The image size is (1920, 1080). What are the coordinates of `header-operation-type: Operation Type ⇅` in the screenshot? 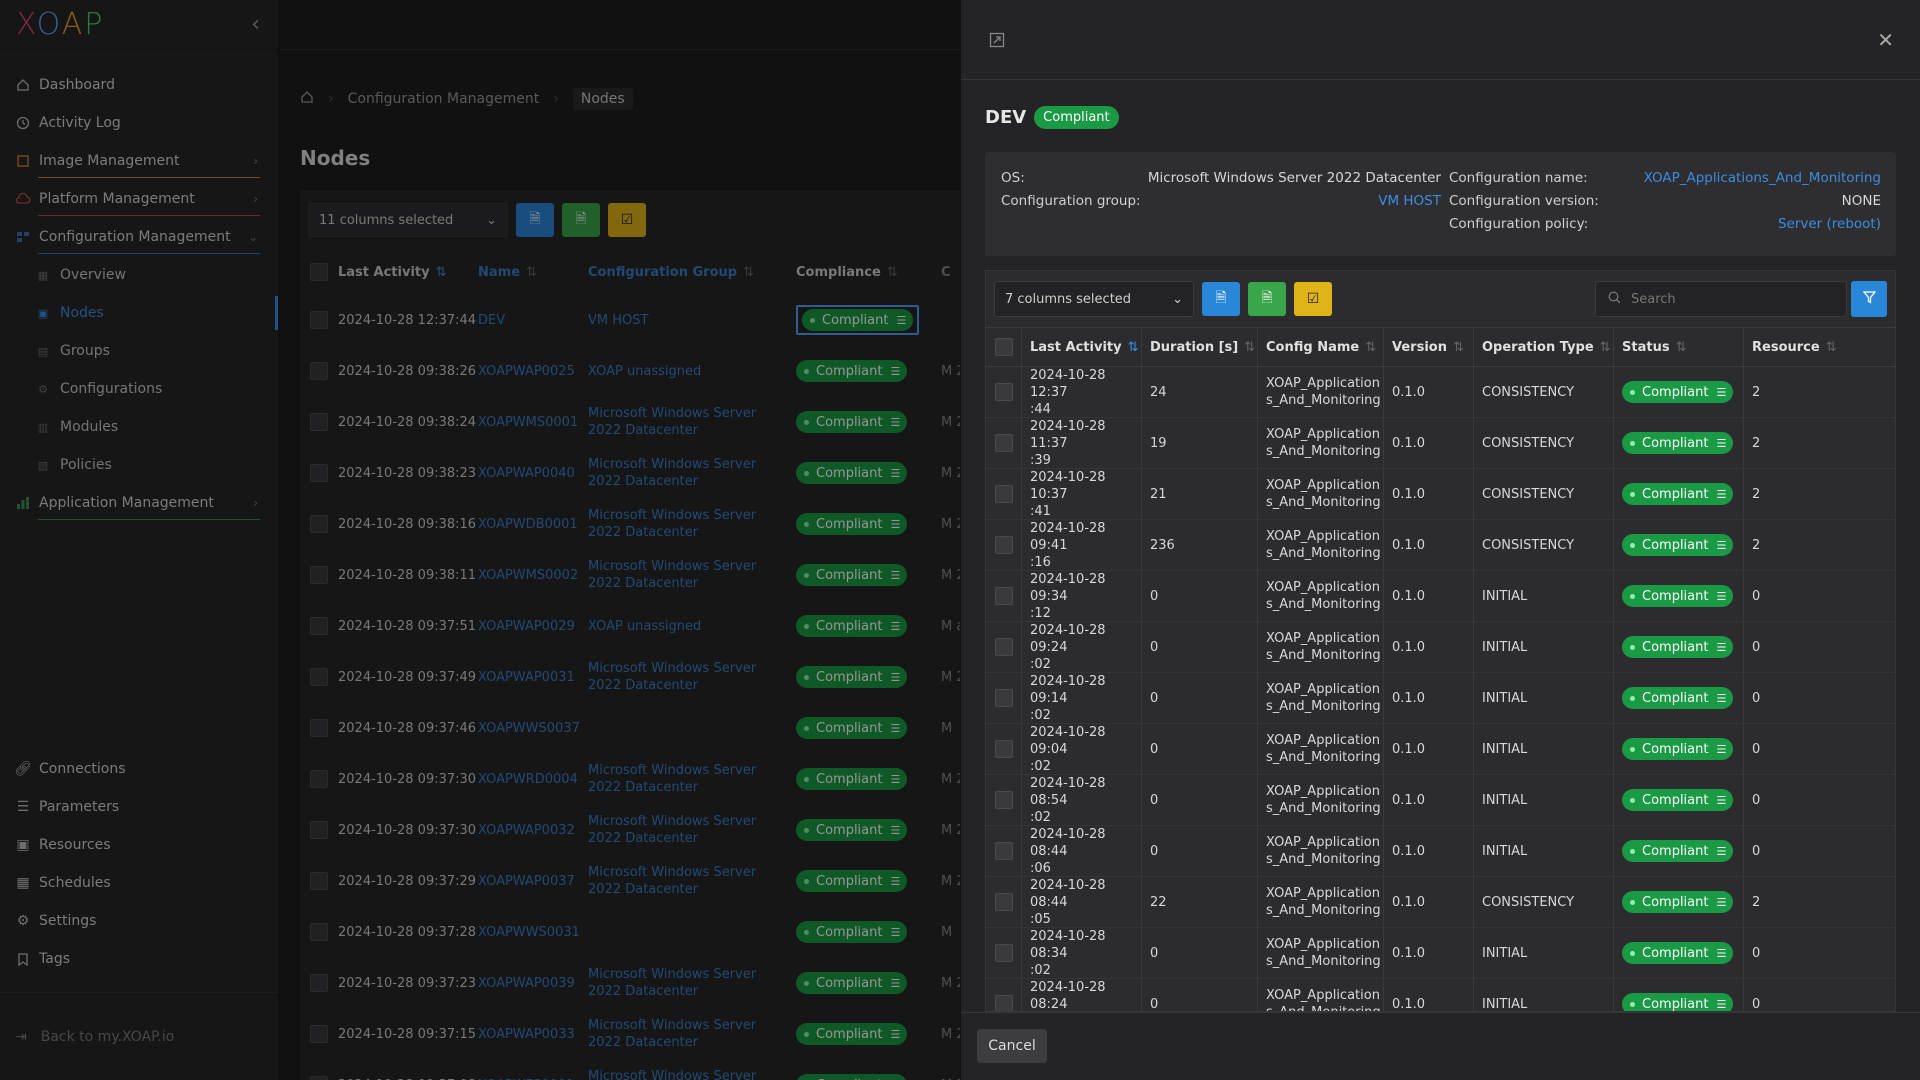 It's located at (1544, 347).